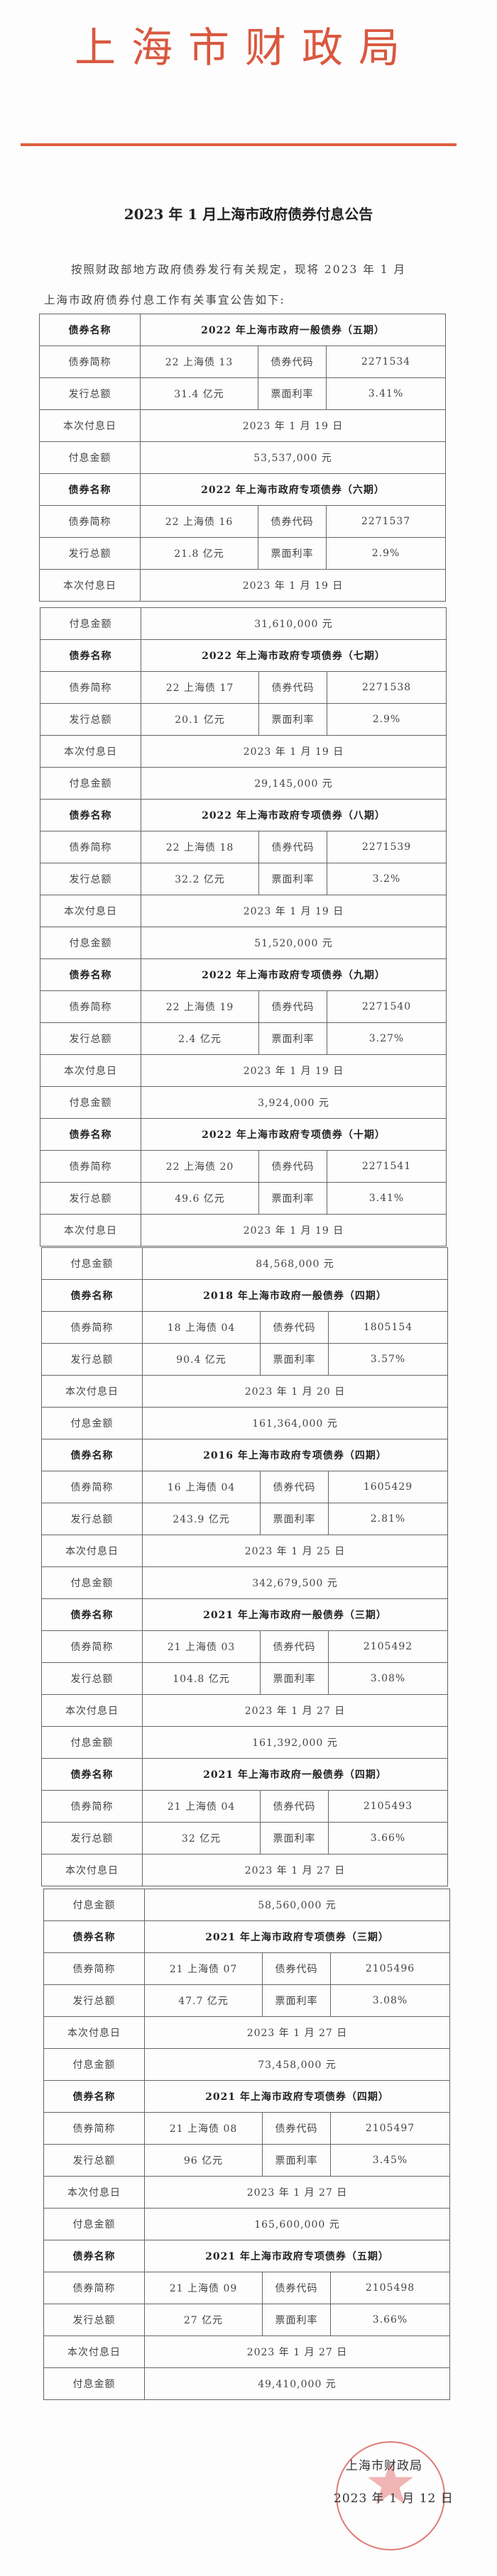 The width and height of the screenshot is (497, 2576). I want to click on table-row-short: 债券简称 22 上海债 16 债券代码 2271537, so click(243, 521).